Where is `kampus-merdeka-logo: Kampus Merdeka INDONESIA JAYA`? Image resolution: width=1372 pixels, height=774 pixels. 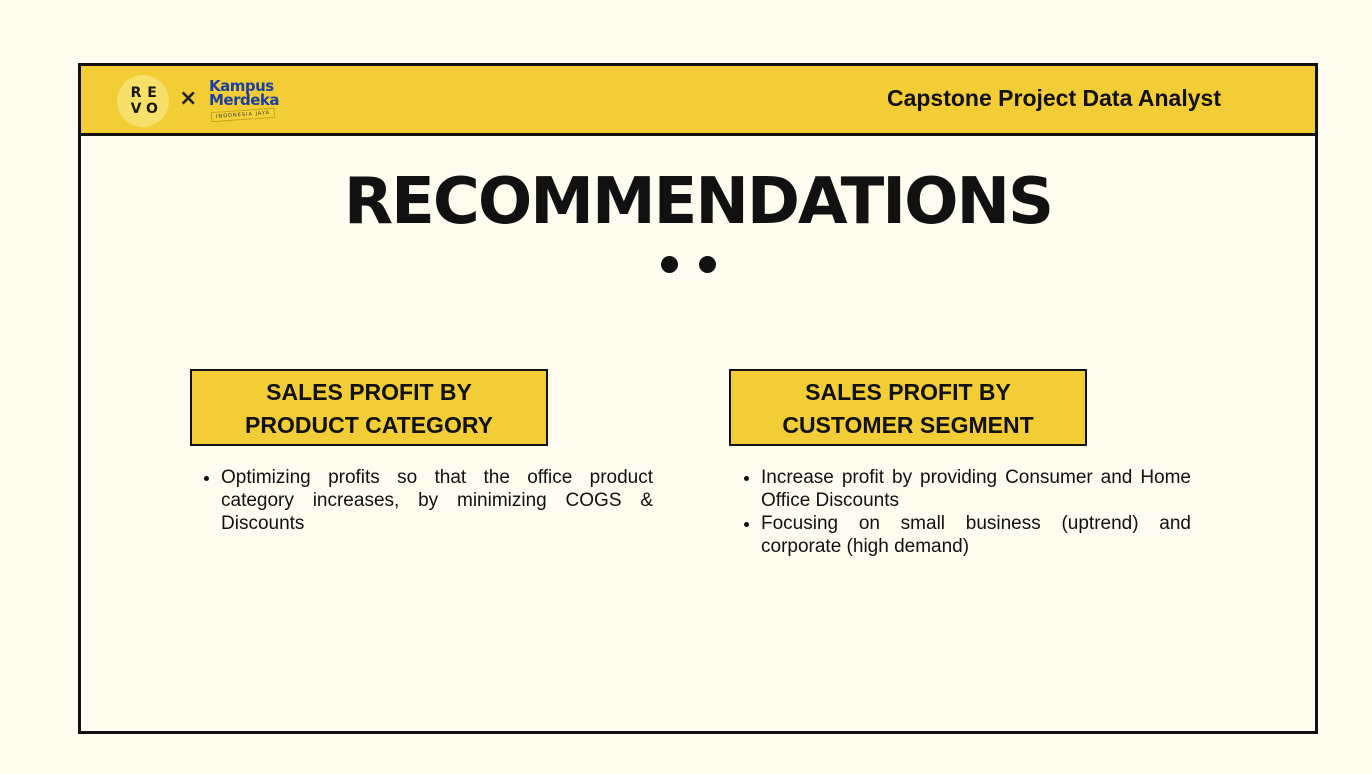 kampus-merdeka-logo: Kampus Merdeka INDONESIA JAYA is located at coordinates (245, 100).